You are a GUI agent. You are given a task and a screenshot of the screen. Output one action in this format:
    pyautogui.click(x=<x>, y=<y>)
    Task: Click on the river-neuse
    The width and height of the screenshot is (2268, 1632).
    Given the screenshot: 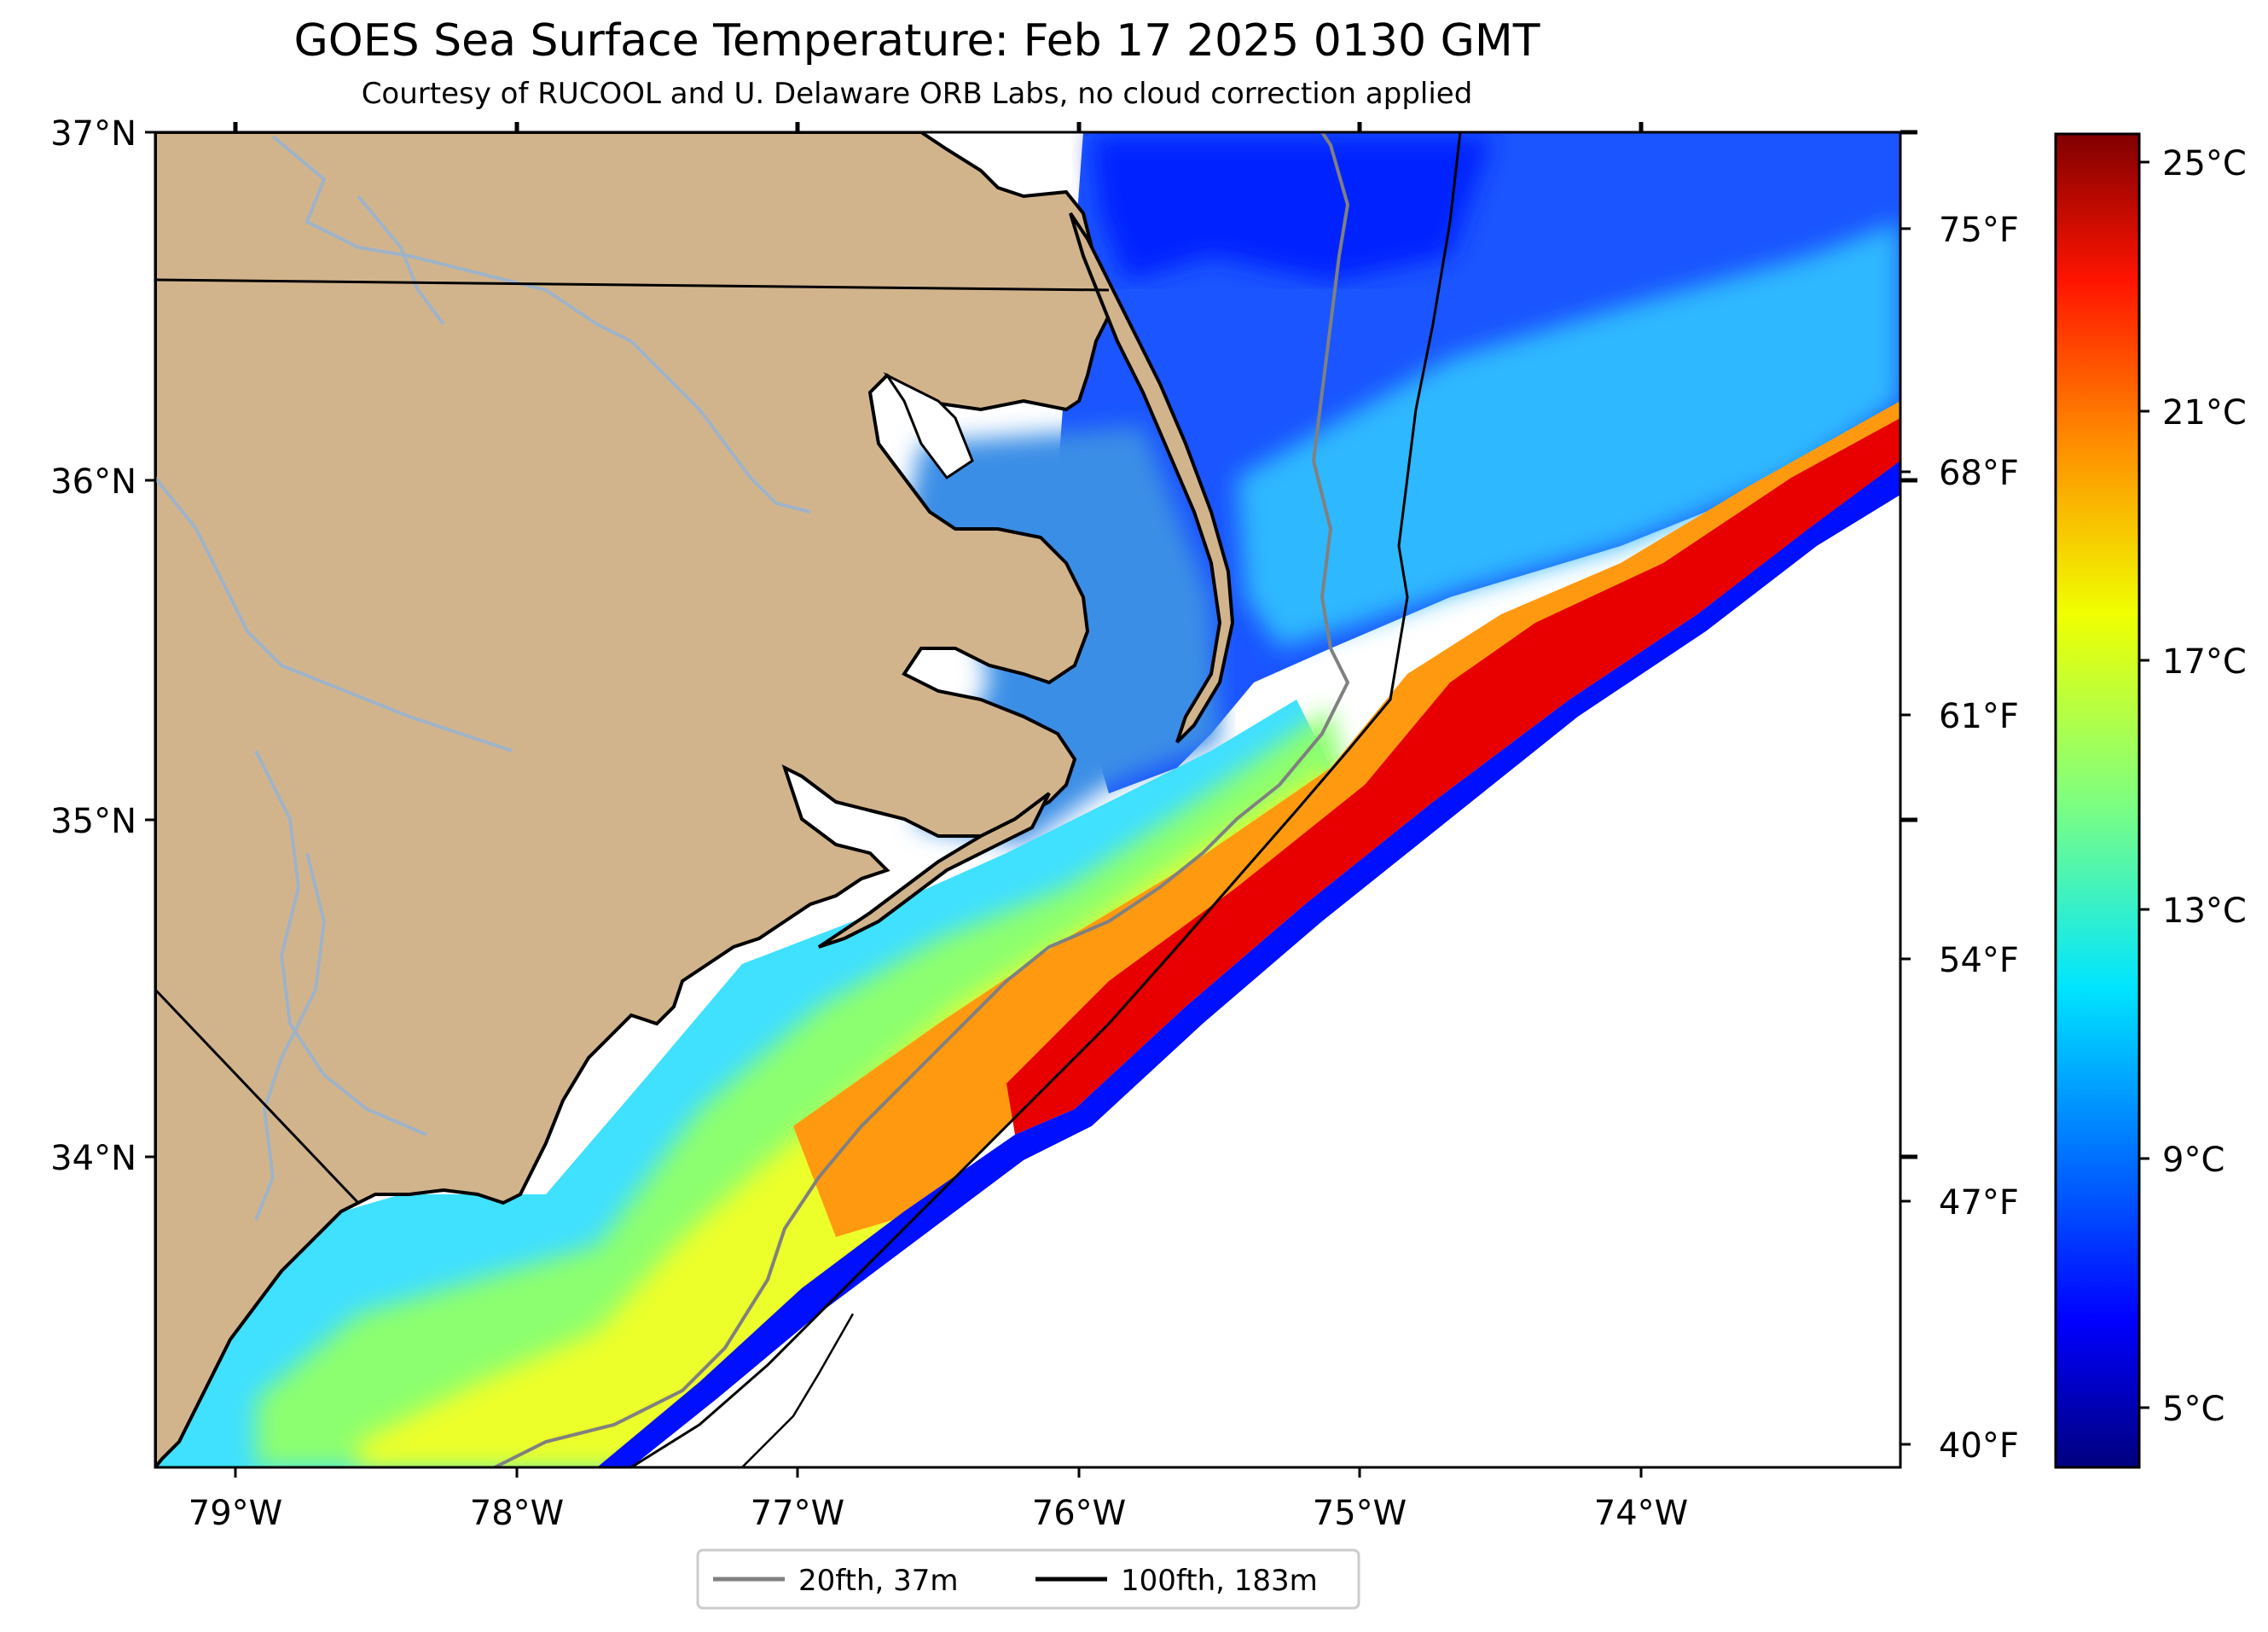 What is the action you would take?
    pyautogui.click(x=340, y=943)
    